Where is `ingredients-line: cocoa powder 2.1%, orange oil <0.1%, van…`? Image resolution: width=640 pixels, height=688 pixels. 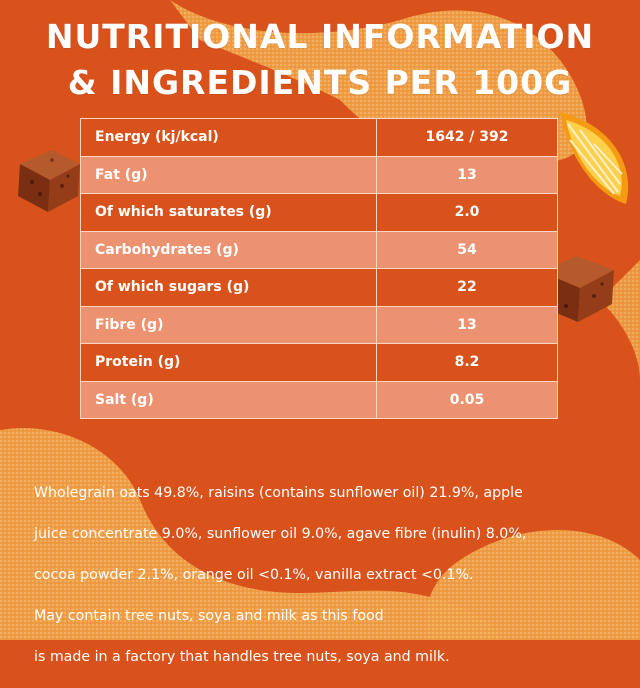
ingredients-line: cocoa powder 2.1%, orange oil <0.1%, van… is located at coordinates (254, 574).